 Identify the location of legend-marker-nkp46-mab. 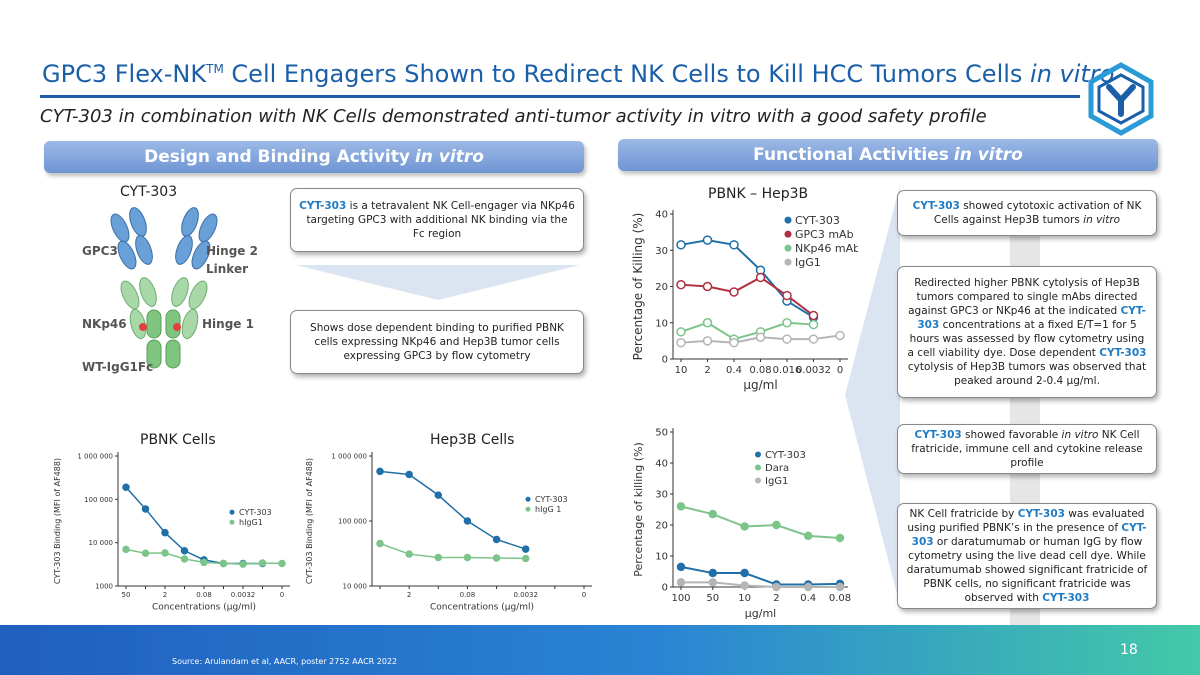
(788, 248).